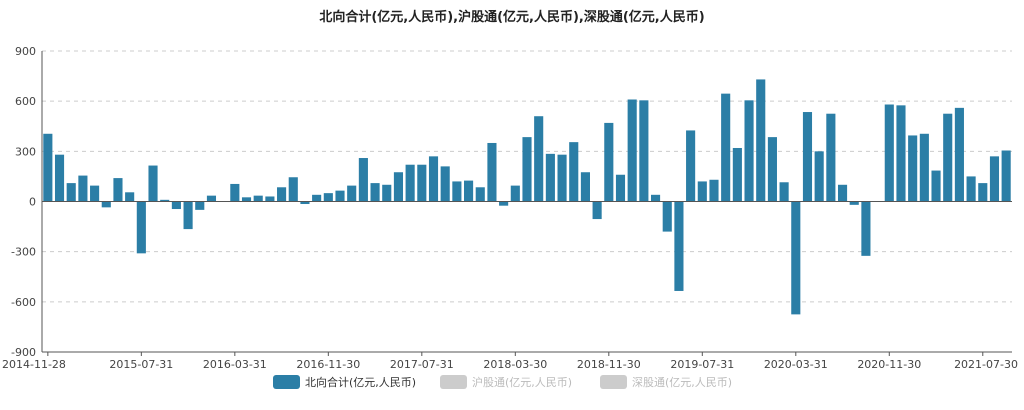  I want to click on x-tick-label: 2016-11-30, so click(328, 364).